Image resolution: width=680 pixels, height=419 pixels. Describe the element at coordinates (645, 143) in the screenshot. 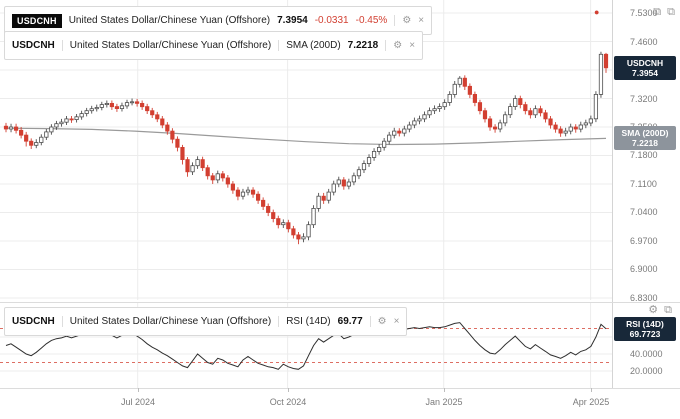

I see `badge-value: 7.2218` at that location.